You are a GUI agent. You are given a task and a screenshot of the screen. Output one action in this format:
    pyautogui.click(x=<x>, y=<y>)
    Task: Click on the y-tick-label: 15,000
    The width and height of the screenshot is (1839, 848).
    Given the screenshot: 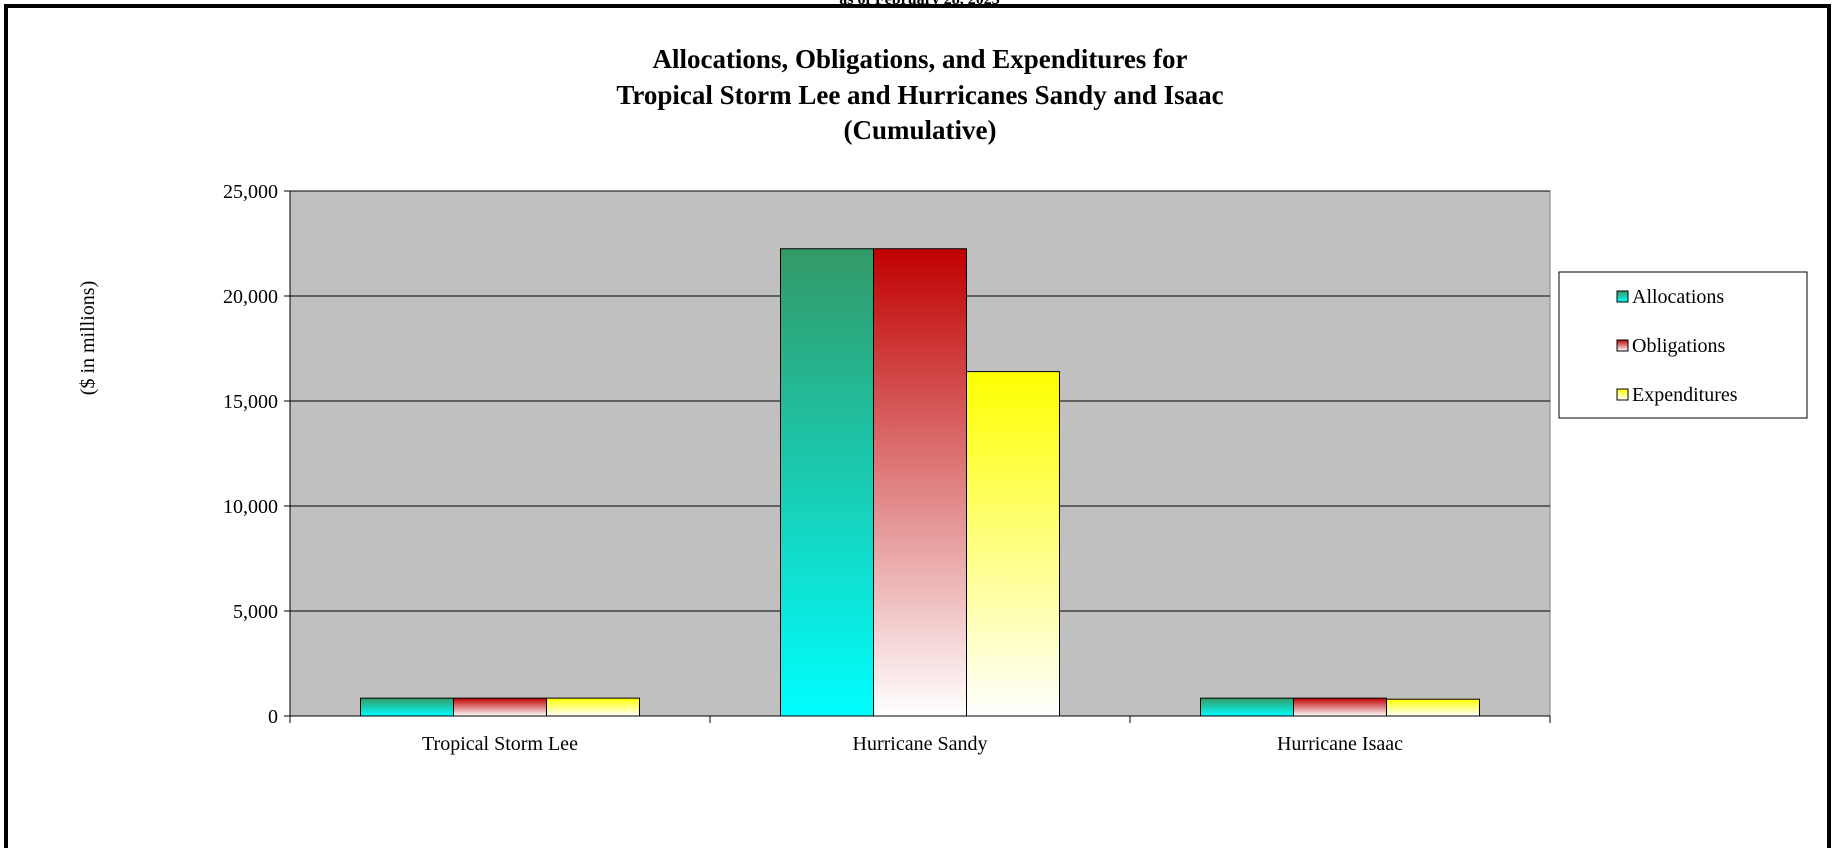 What is the action you would take?
    pyautogui.click(x=250, y=402)
    